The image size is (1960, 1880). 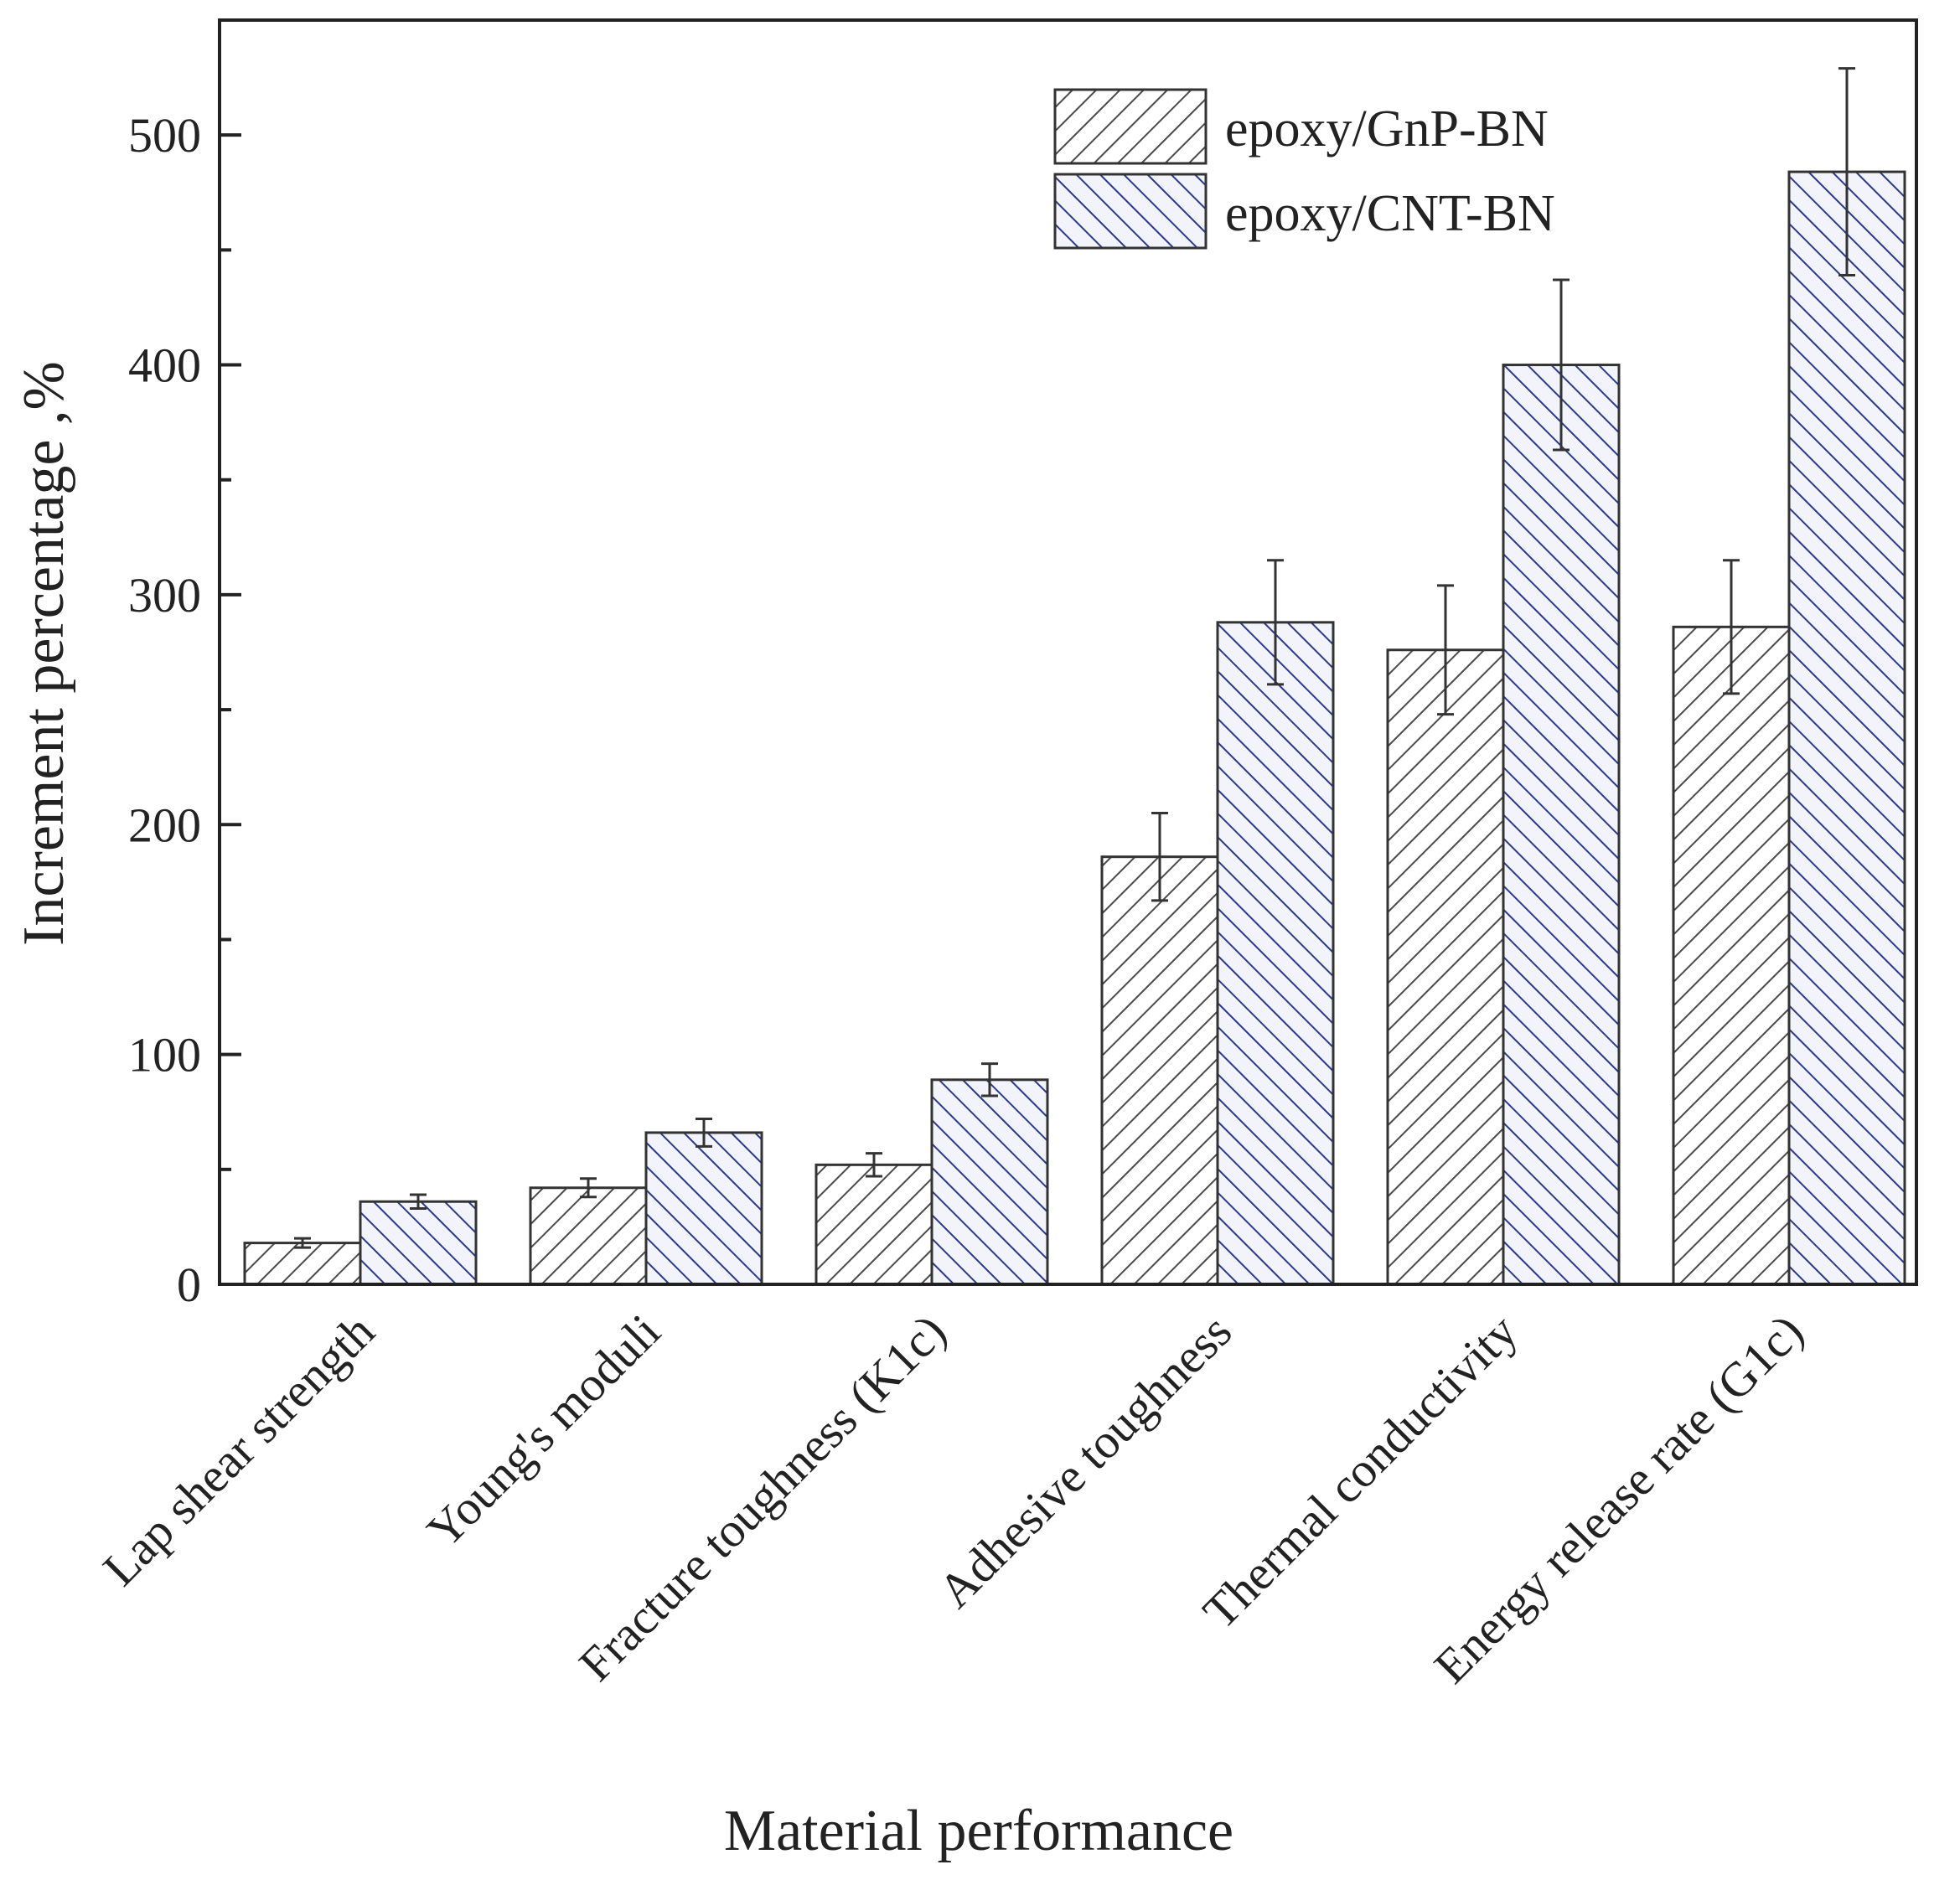 I want to click on x-axis-title: Material performance, so click(x=979, y=1831).